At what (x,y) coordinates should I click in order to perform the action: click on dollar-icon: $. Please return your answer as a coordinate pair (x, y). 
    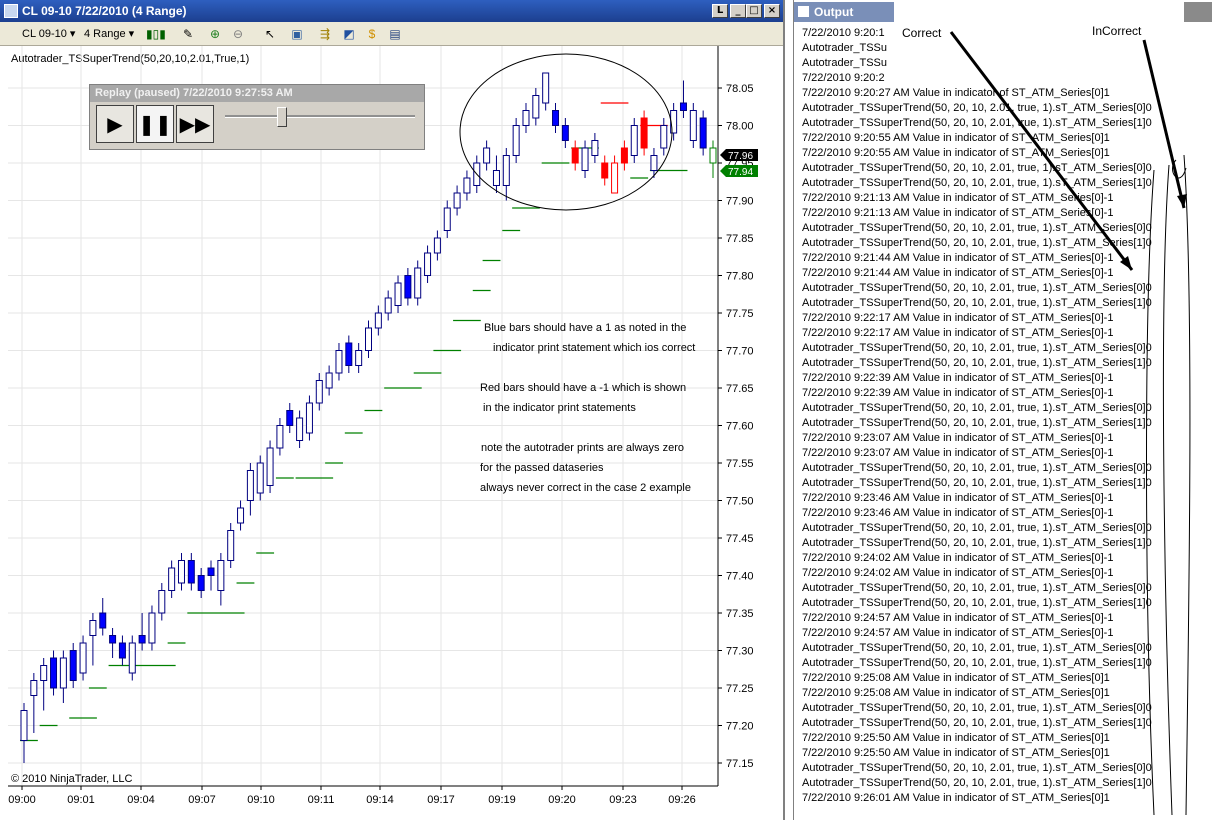
    Looking at the image, I should click on (372, 34).